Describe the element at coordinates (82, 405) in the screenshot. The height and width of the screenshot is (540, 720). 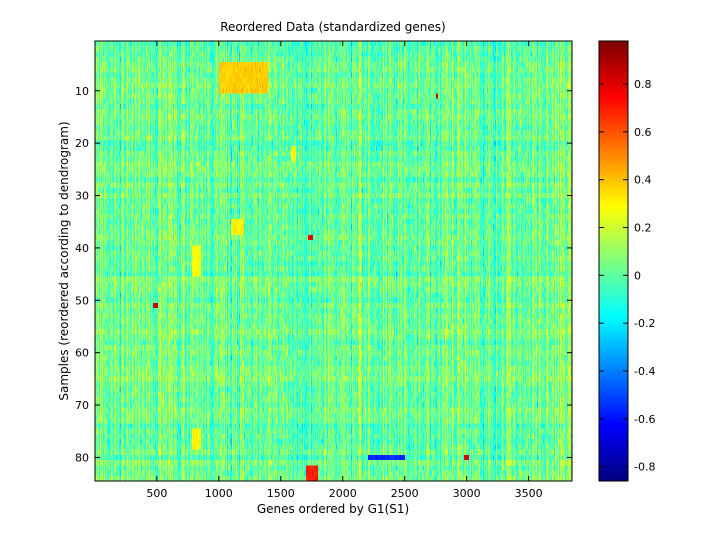
I see `y-tick-label: 70` at that location.